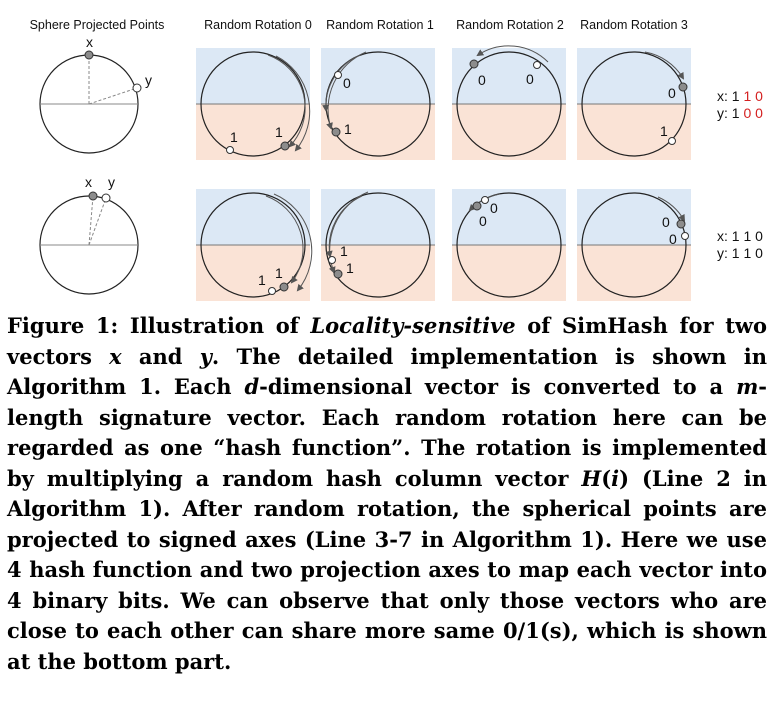  I want to click on rotation-panel-r2-3: 0 0, so click(634, 245).